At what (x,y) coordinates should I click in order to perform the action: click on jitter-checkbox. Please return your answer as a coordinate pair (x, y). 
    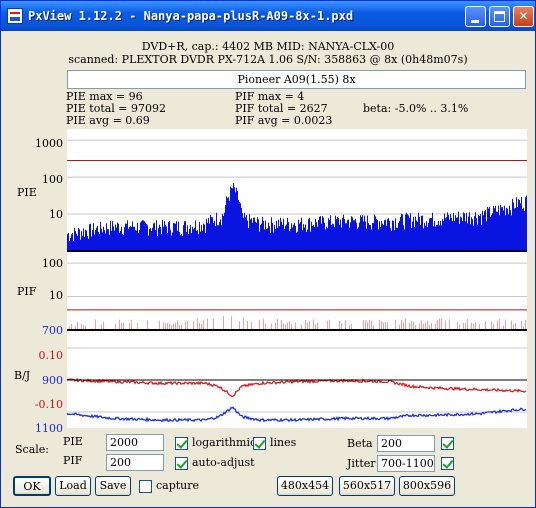
    Looking at the image, I should click on (447, 463).